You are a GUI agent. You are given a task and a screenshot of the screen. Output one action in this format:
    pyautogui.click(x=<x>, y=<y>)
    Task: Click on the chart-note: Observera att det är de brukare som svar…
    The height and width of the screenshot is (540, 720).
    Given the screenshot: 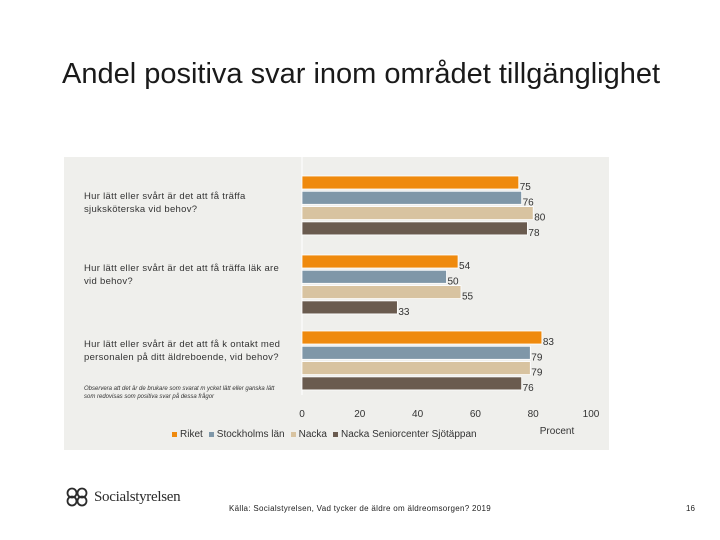 What is the action you would take?
    pyautogui.click(x=179, y=393)
    